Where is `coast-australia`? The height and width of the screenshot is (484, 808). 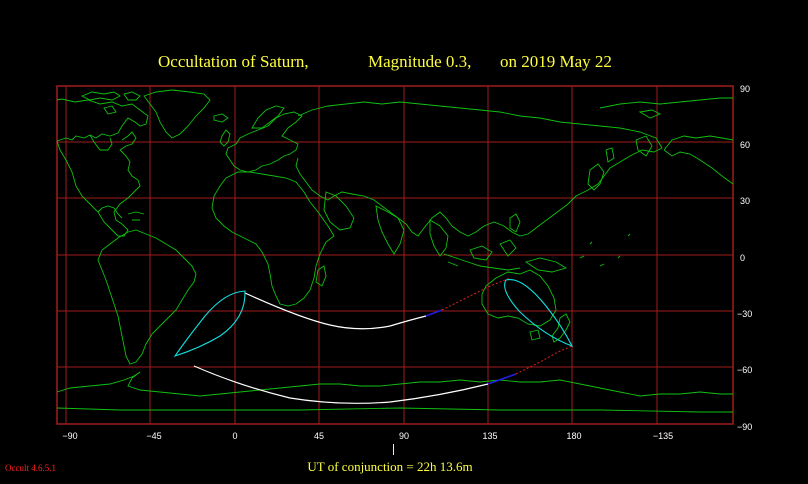
coast-australia is located at coordinates (519, 298).